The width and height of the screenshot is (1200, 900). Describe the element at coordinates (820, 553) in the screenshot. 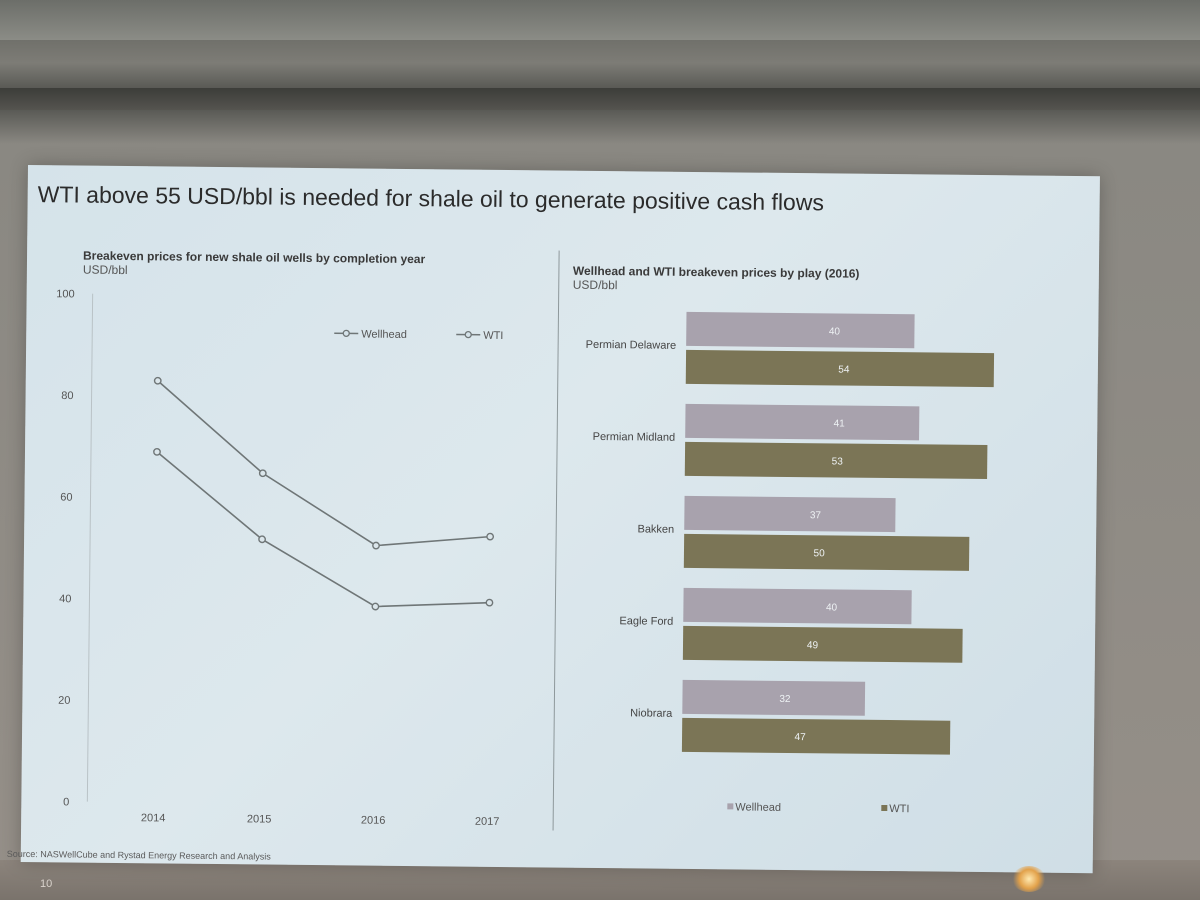

I see `bar-value-label: 50` at that location.